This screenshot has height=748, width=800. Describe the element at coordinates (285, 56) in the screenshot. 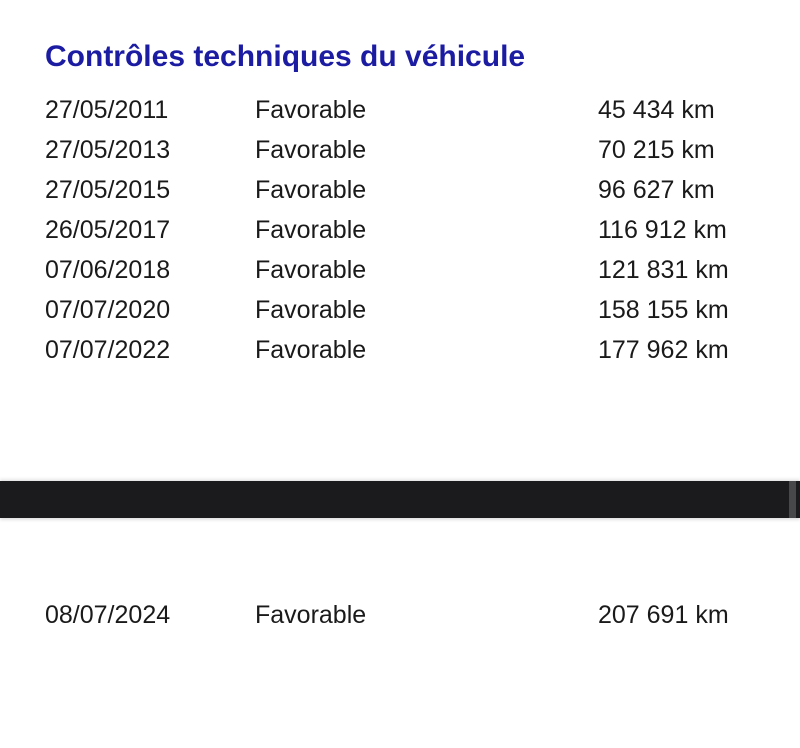

I see `page-title: Contrôles techniques du véhicule` at that location.